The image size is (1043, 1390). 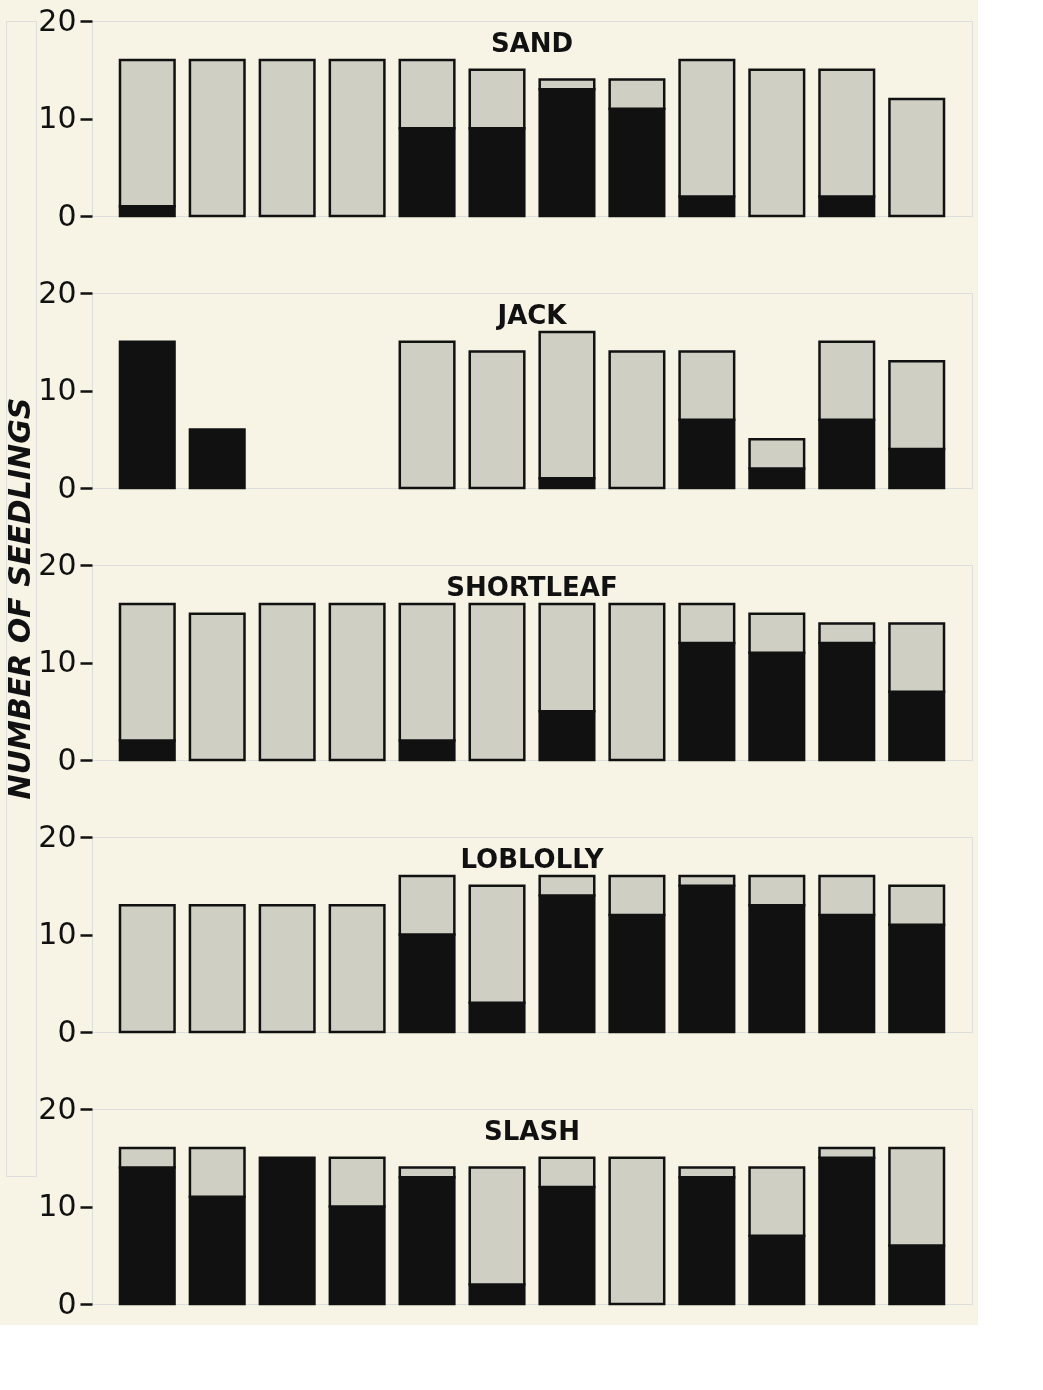 What do you see at coordinates (532, 43) in the screenshot?
I see `chart-title: SAND` at bounding box center [532, 43].